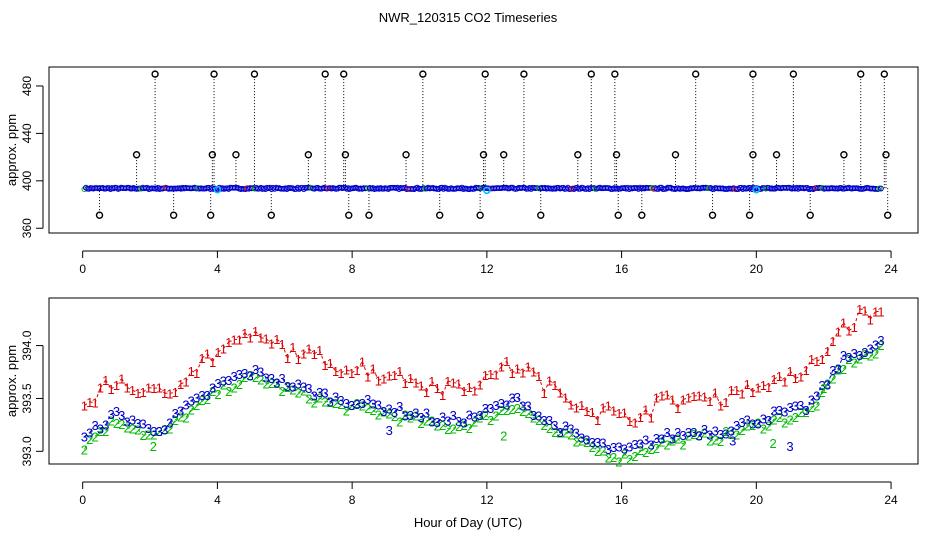 The width and height of the screenshot is (936, 545). I want to click on chart-title: NWR_120315 CO2 Timeseries, so click(468, 17).